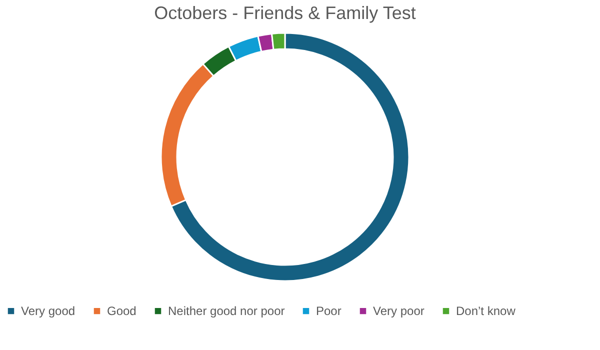 The image size is (600, 350). Describe the element at coordinates (121, 311) in the screenshot. I see `legend-label: Good` at that location.